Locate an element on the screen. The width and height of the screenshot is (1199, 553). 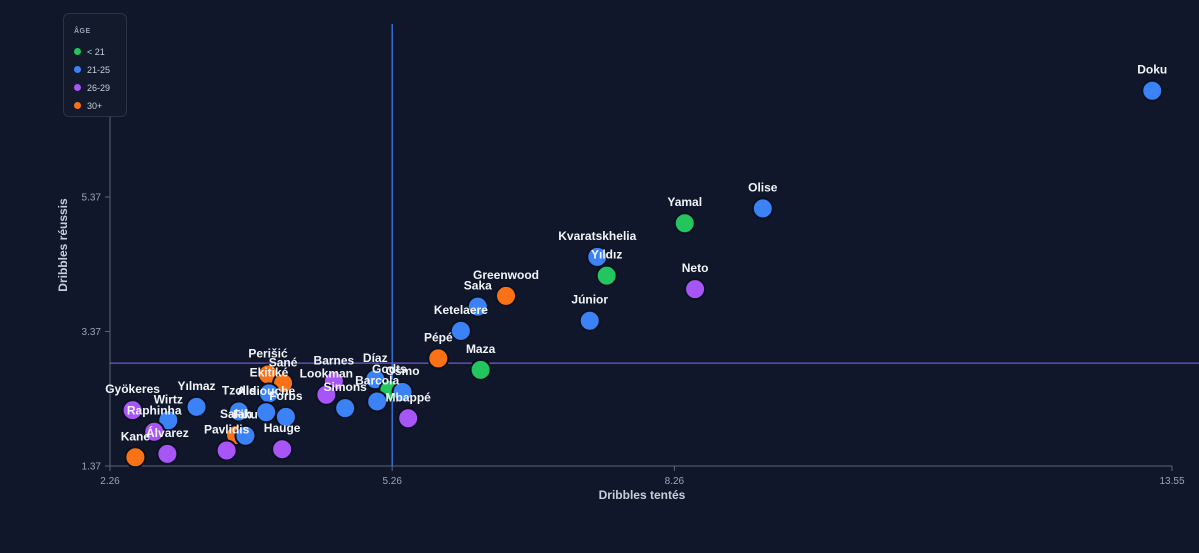
x-tick-label: 5.26 is located at coordinates (392, 481).